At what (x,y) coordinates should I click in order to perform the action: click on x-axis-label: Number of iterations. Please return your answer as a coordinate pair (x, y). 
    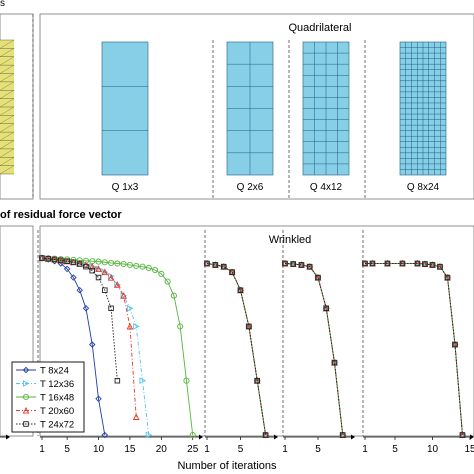
    Looking at the image, I should click on (227, 466).